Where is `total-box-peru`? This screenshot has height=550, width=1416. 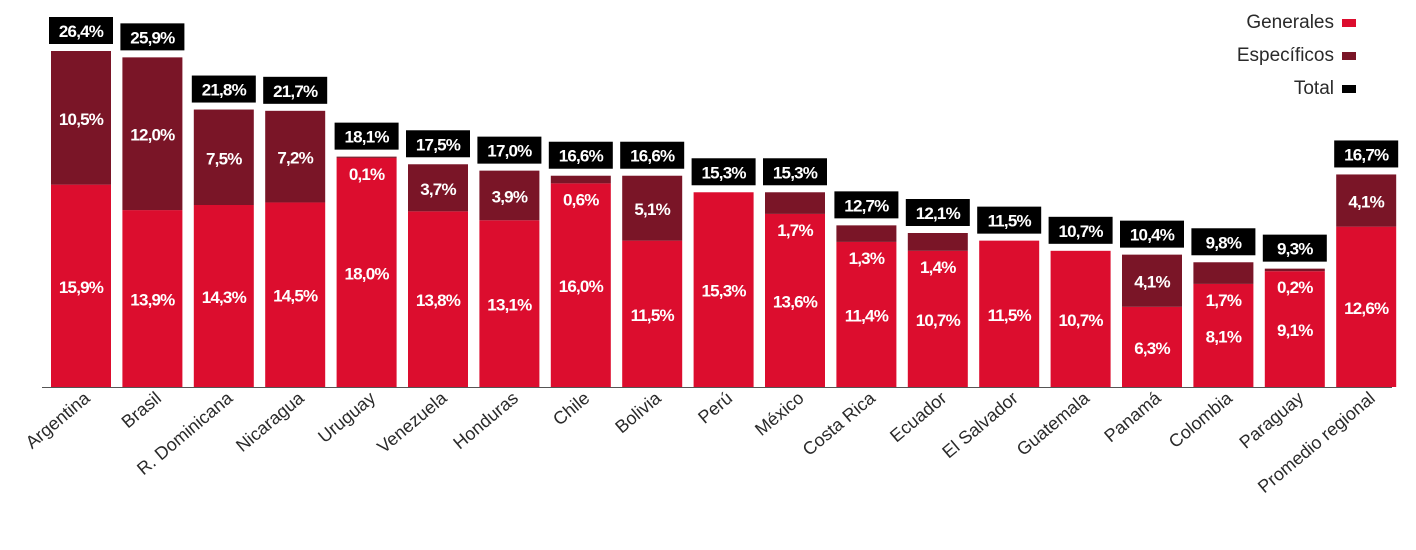 total-box-peru is located at coordinates (723, 172).